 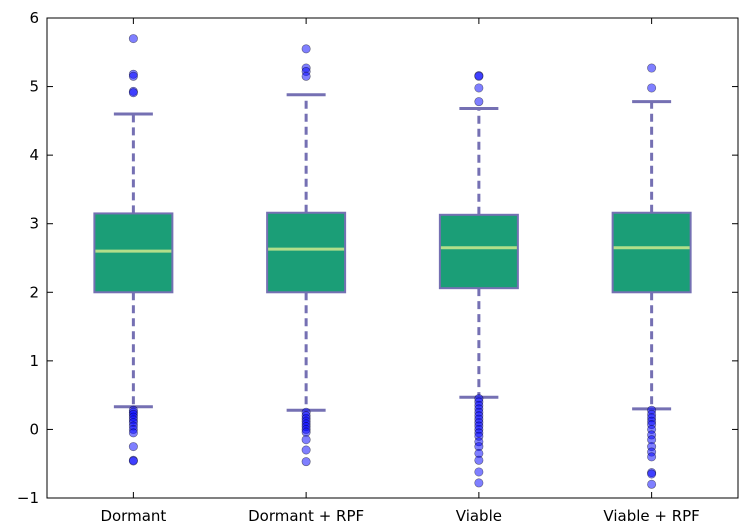 I want to click on y-tick-label: 3, so click(x=34, y=224).